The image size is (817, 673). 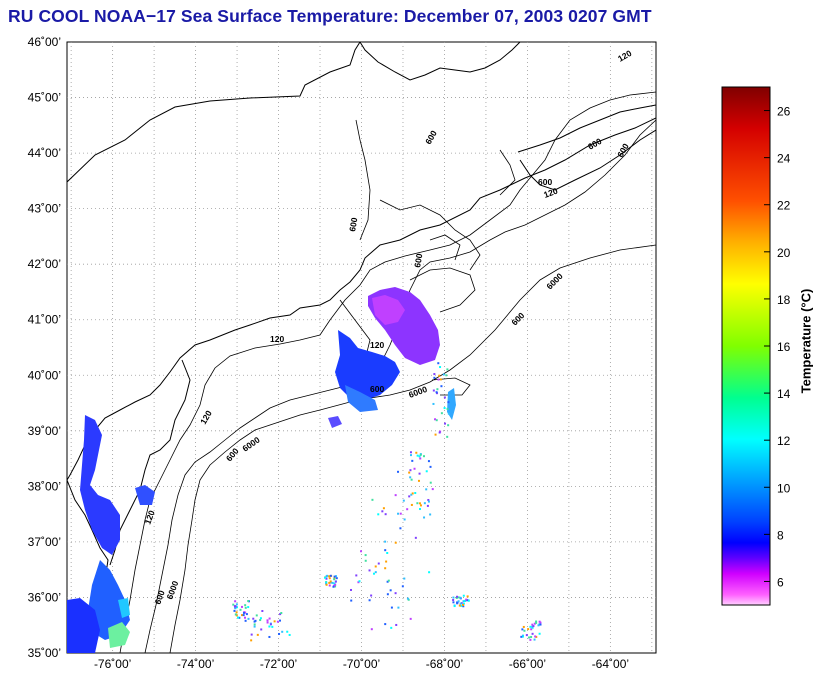 What do you see at coordinates (784, 300) in the screenshot?
I see `colorbar-tick-label: 18` at bounding box center [784, 300].